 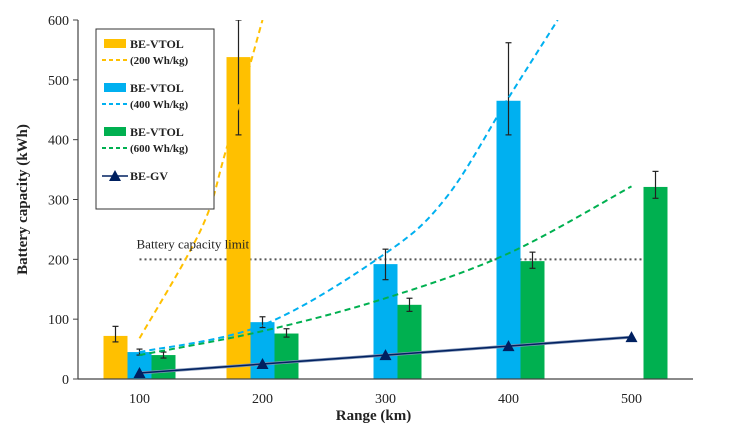 What do you see at coordinates (157, 88) in the screenshot?
I see `legend-label-s2: BE-VTOL` at bounding box center [157, 88].